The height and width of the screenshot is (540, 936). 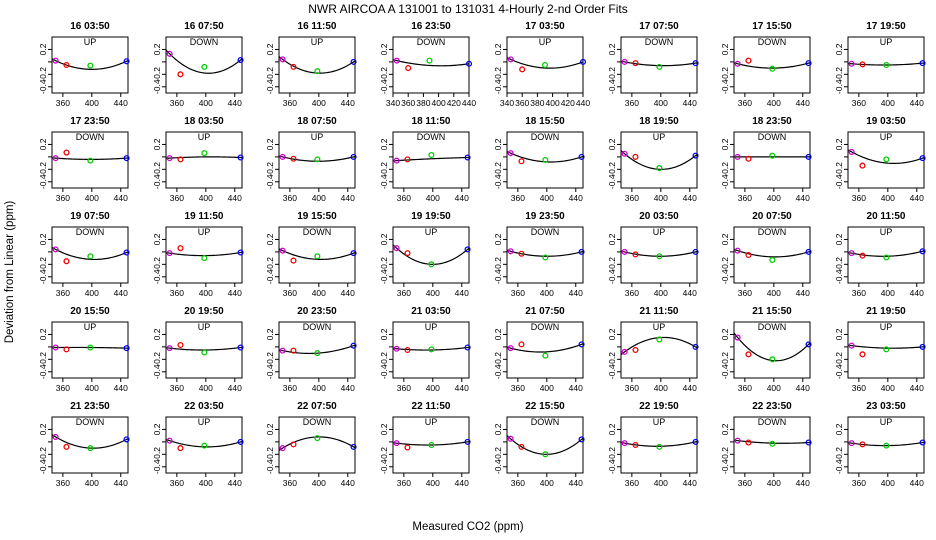 What do you see at coordinates (84, 349) in the screenshot?
I see `panel: 20 15:50 UP -0.4-0.2 0.2 360 400 440` at bounding box center [84, 349].